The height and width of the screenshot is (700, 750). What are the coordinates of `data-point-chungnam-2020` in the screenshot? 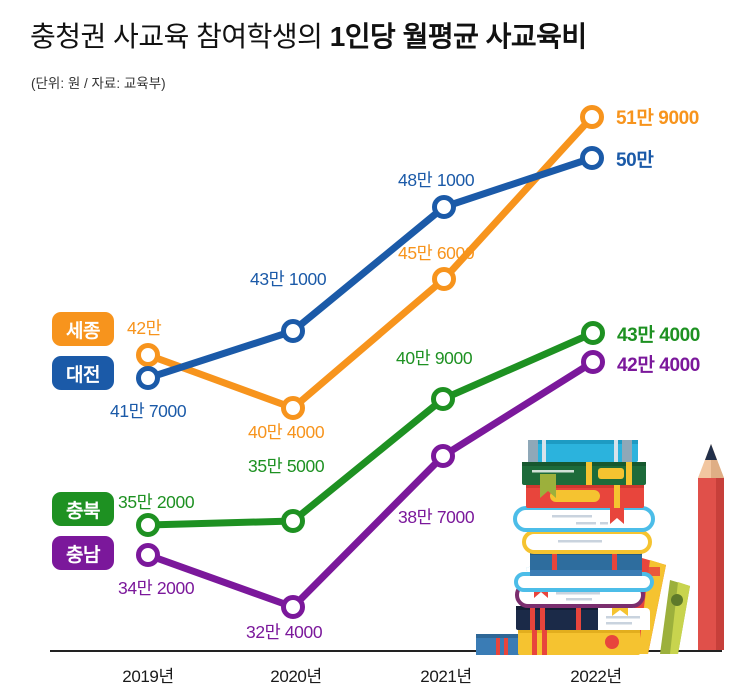 It's located at (293, 607).